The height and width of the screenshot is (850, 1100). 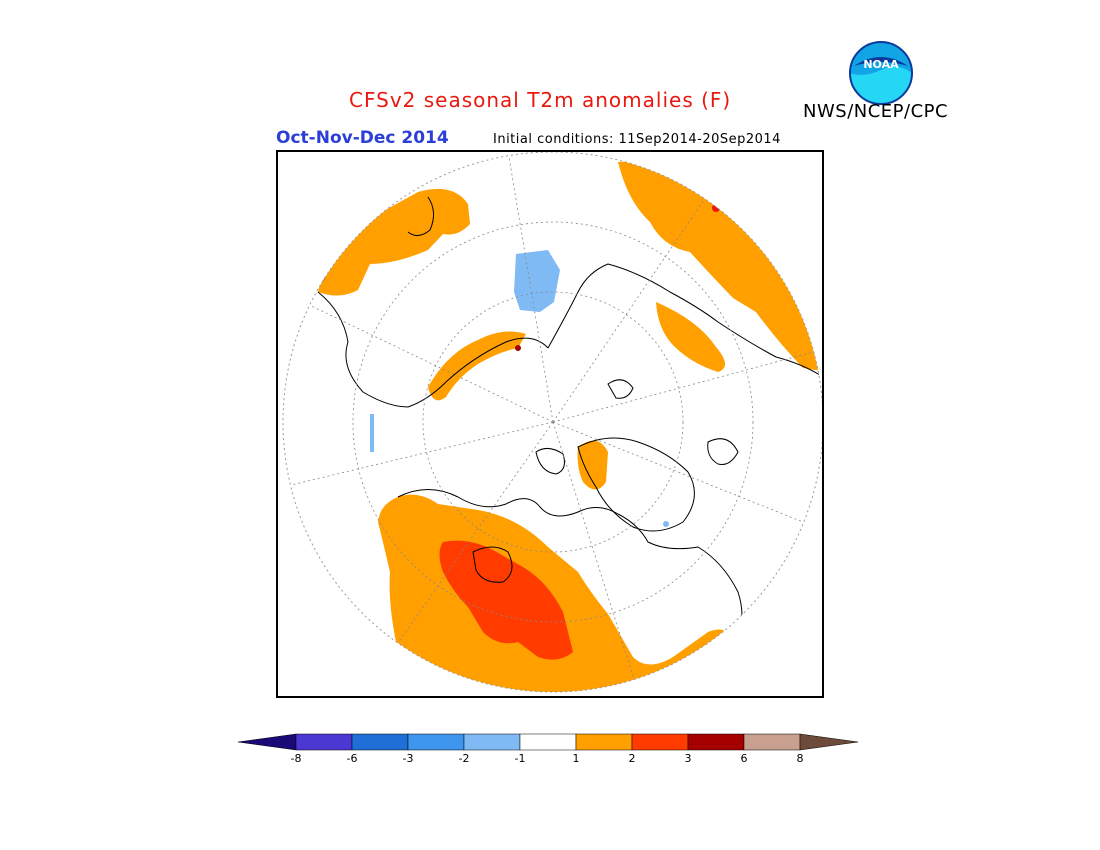 I want to click on chart-title: CFSv2 seasonal T2m anomalies (F), so click(x=540, y=100).